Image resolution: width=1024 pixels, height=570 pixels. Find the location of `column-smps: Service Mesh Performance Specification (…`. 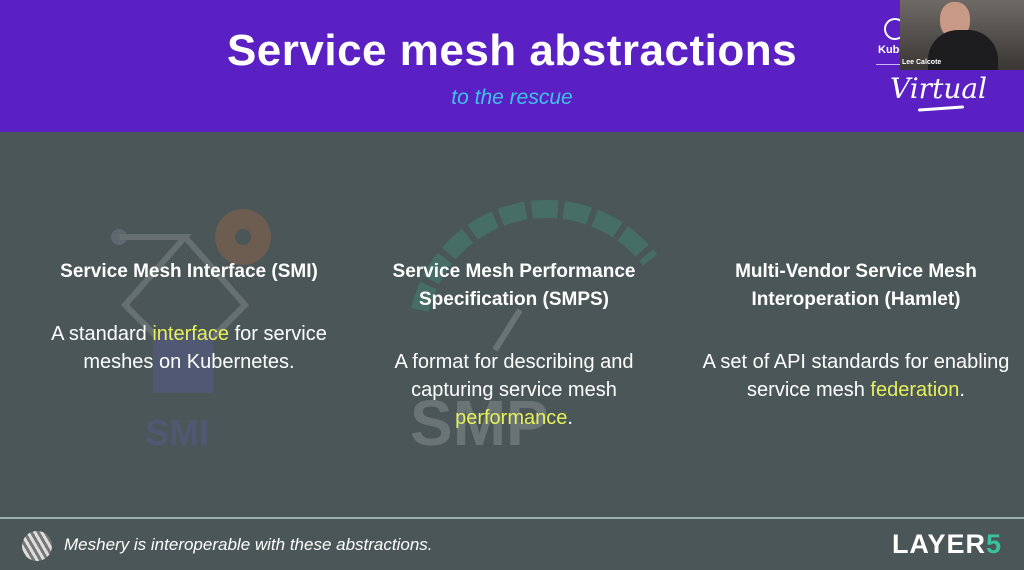

column-smps: Service Mesh Performance Specification (… is located at coordinates (514, 345).